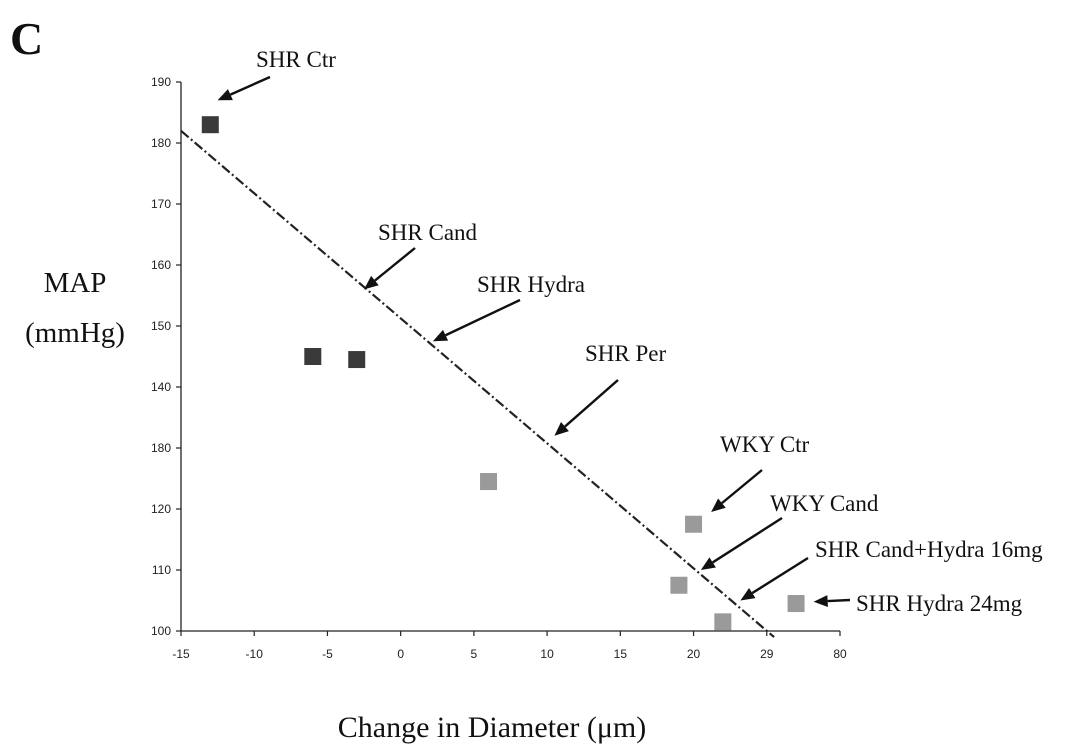 This screenshot has width=1087, height=749. I want to click on x-tick-label: -5, so click(327, 654).